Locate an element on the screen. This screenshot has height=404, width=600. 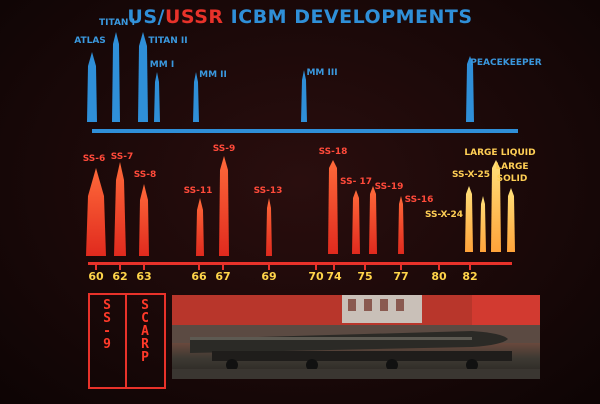
ss9-letter: 9 is located at coordinates (107, 344).